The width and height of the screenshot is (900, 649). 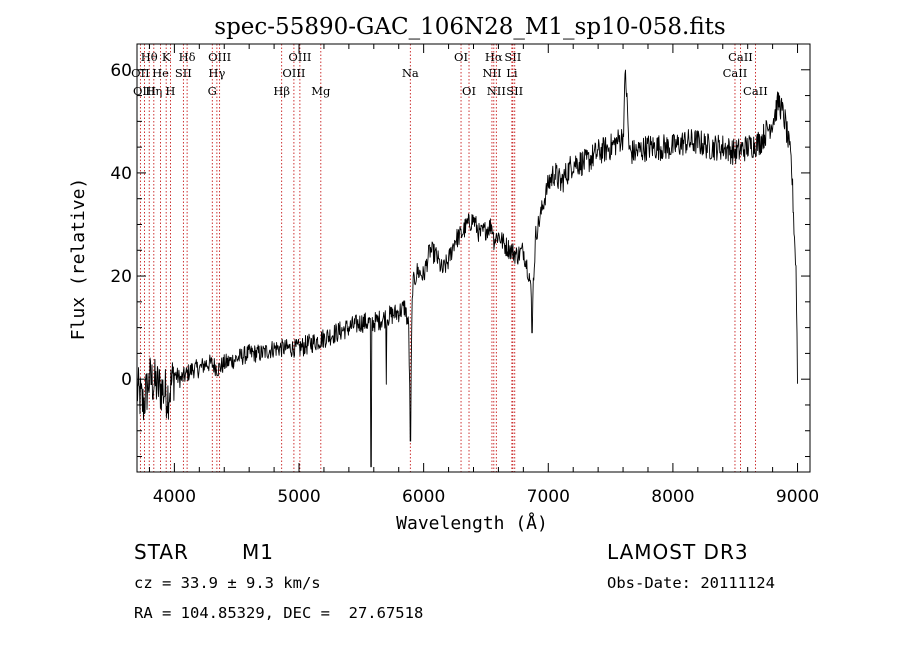 I want to click on line-label-1: OII, so click(x=140, y=73).